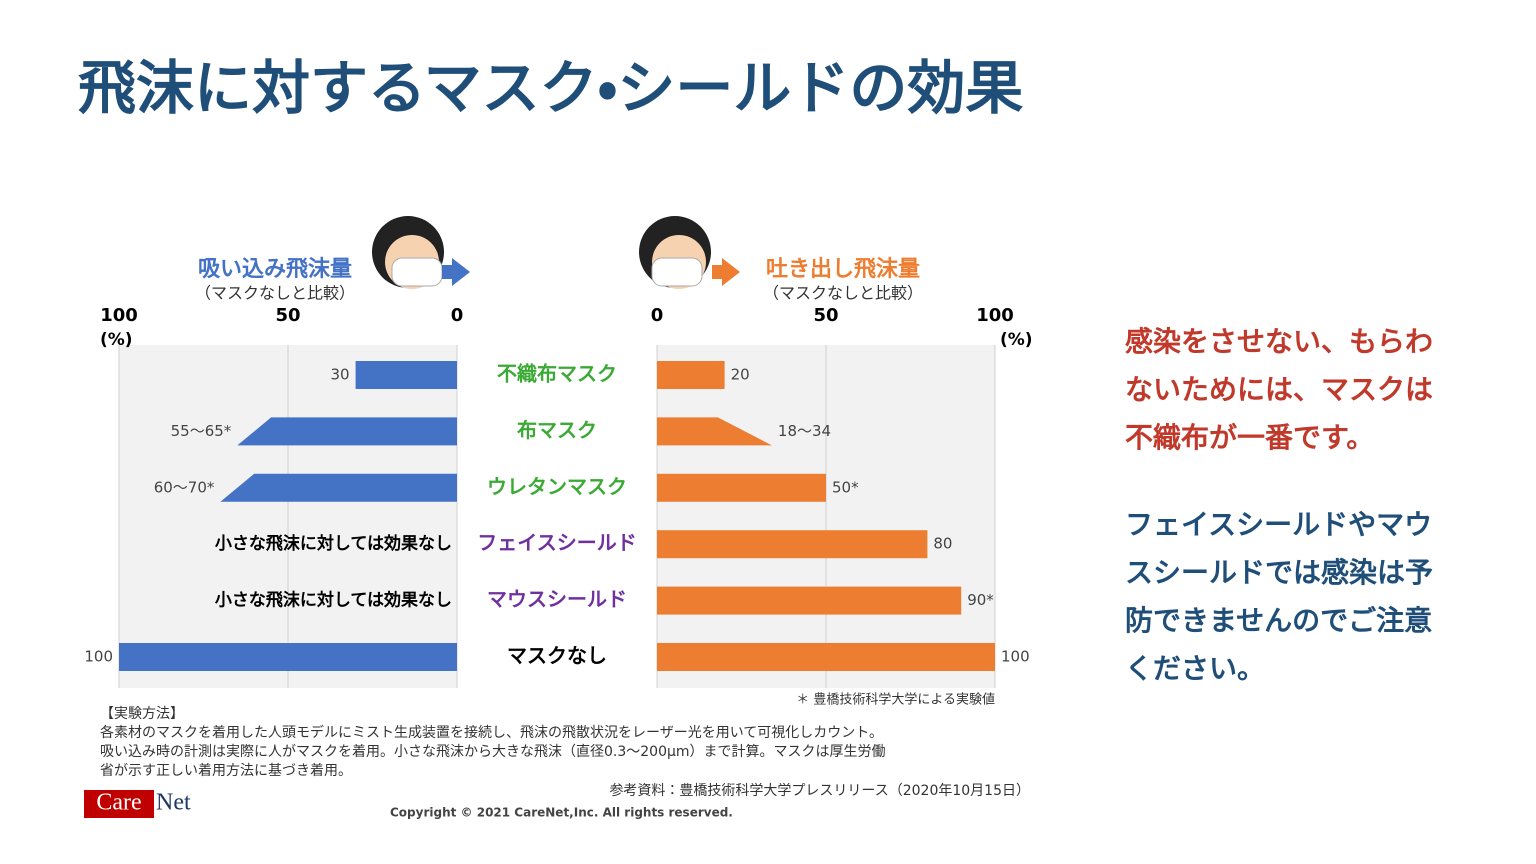 Image resolution: width=1536 pixels, height=864 pixels. Describe the element at coordinates (142, 714) in the screenshot. I see `method-heading: 【実験方法】` at that location.